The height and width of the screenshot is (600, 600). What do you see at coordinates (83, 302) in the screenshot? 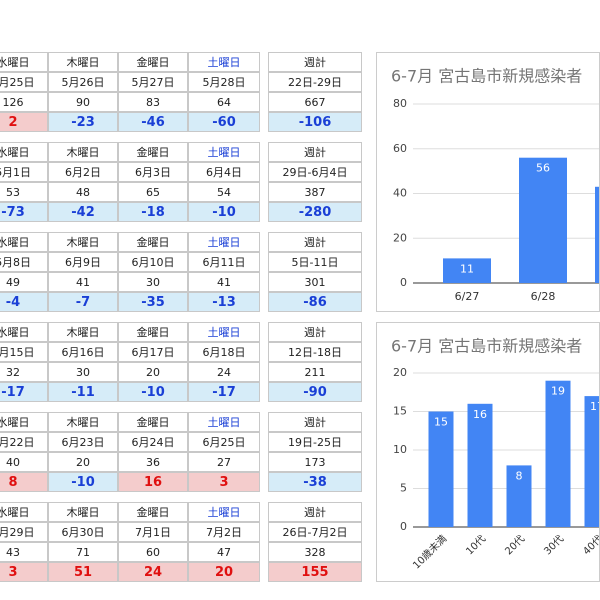
I see `diff-cell: -7` at bounding box center [83, 302].